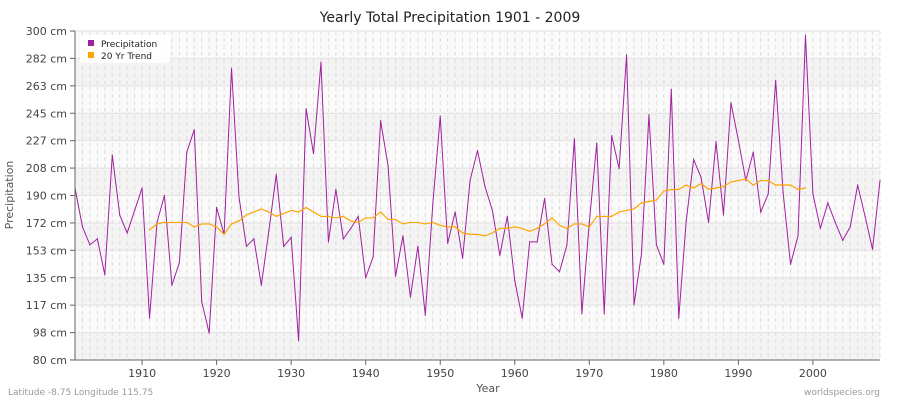 The width and height of the screenshot is (900, 400). I want to click on y-tick-label: 263 cm, so click(46, 86).